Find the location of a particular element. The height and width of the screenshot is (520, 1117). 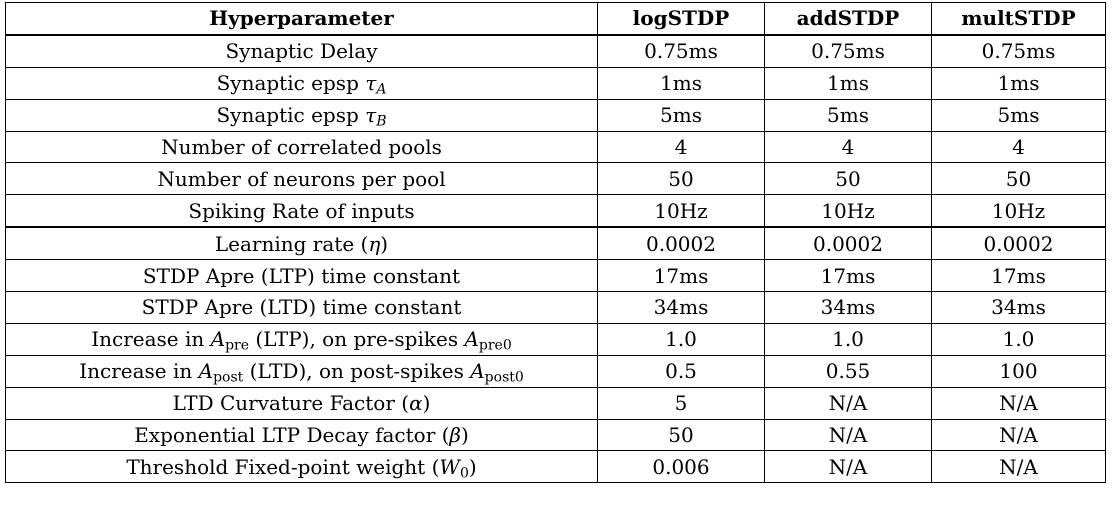

value-addstdp: 10Hz is located at coordinates (848, 211).